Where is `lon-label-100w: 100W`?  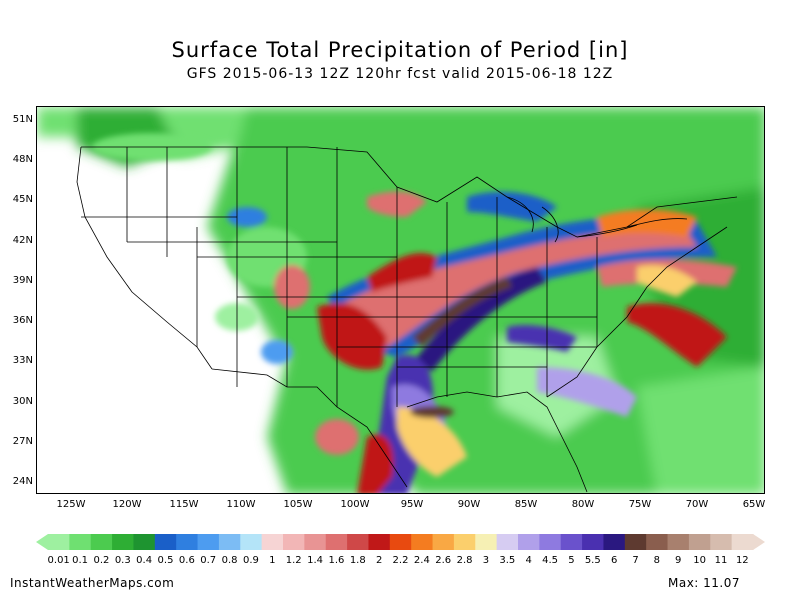 lon-label-100w: 100W is located at coordinates (355, 504).